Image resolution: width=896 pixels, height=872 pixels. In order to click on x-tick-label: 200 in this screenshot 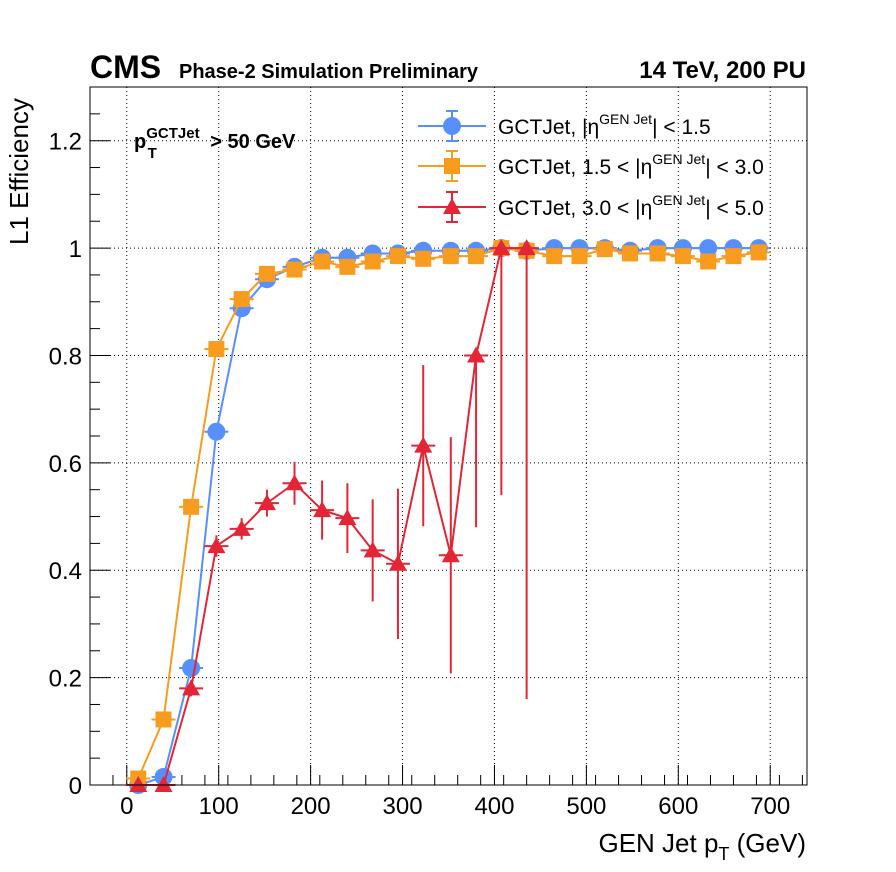, I will do `click(311, 806)`.